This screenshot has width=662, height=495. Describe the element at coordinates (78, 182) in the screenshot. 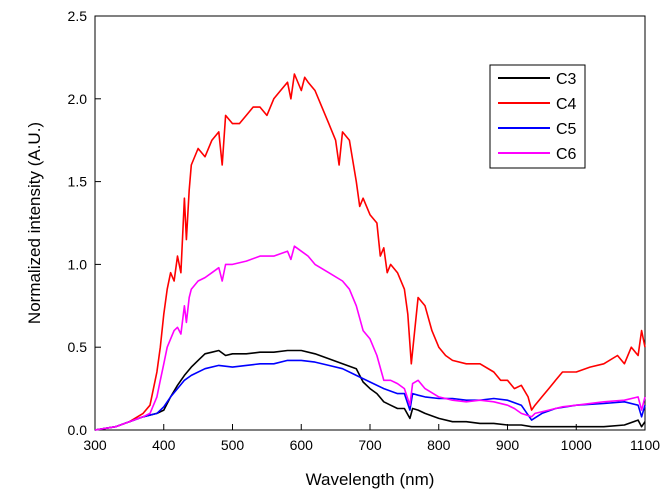

I see `y-tick-label: 1.5` at that location.